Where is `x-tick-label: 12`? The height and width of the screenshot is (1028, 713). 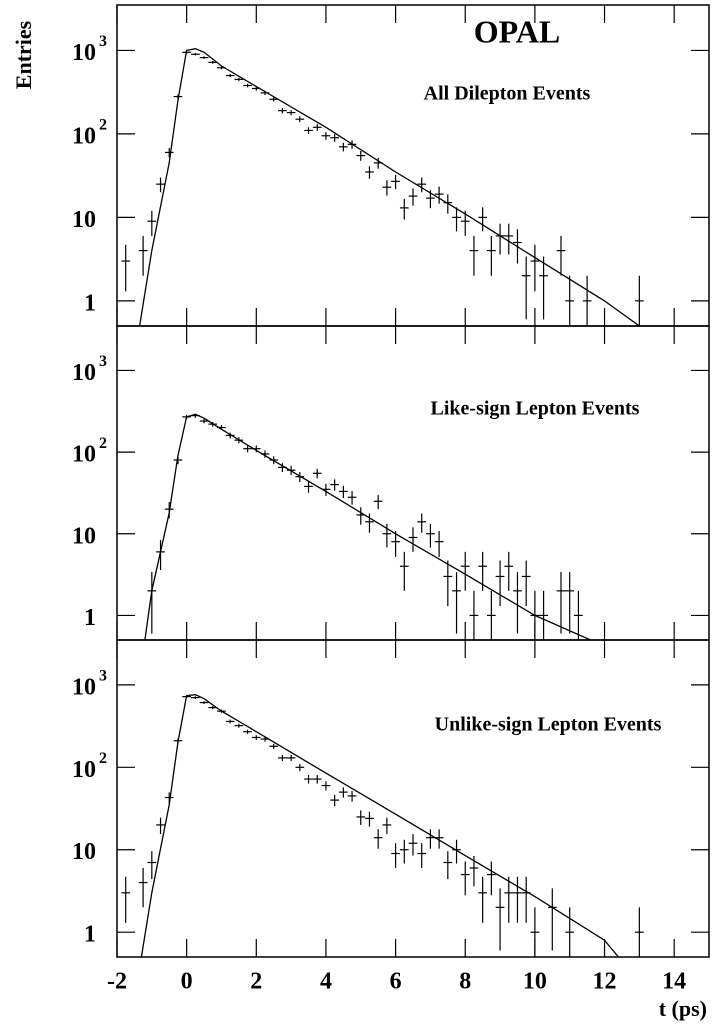
x-tick-label: 12 is located at coordinates (605, 982).